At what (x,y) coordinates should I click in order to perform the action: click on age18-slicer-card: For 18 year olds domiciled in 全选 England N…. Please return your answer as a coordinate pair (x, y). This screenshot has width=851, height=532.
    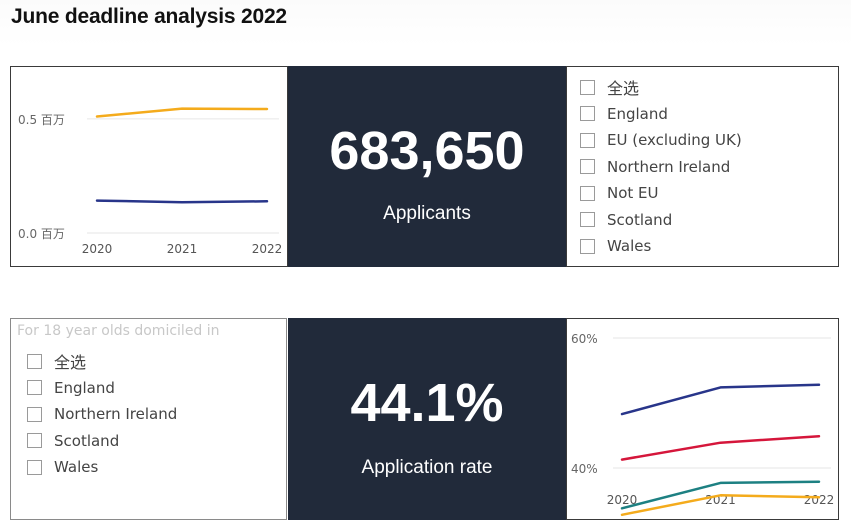
    Looking at the image, I should click on (148, 419).